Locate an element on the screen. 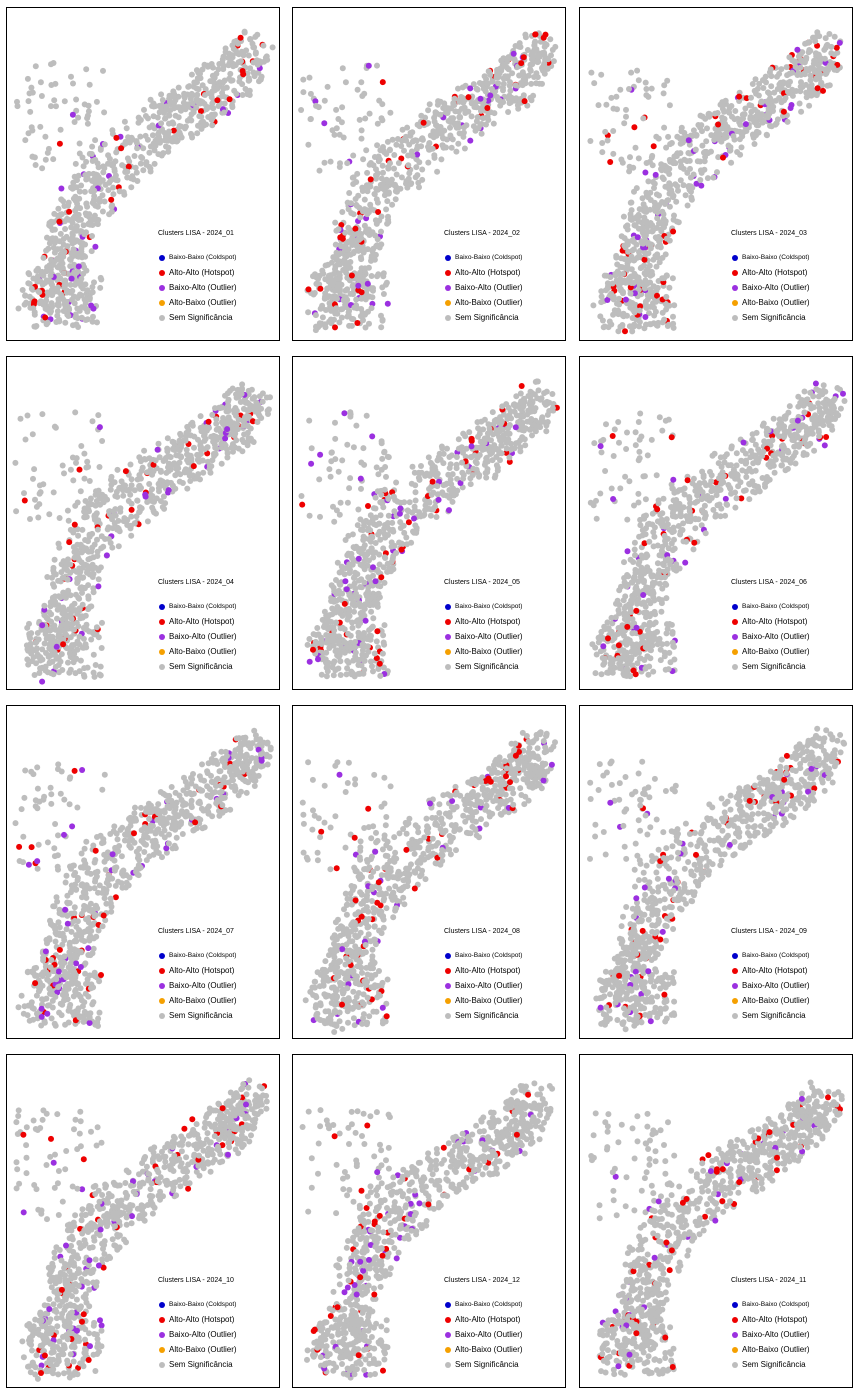 The height and width of the screenshot is (1396, 860). legend-label: Baixo-Baixo (Coldspot) is located at coordinates (203, 606).